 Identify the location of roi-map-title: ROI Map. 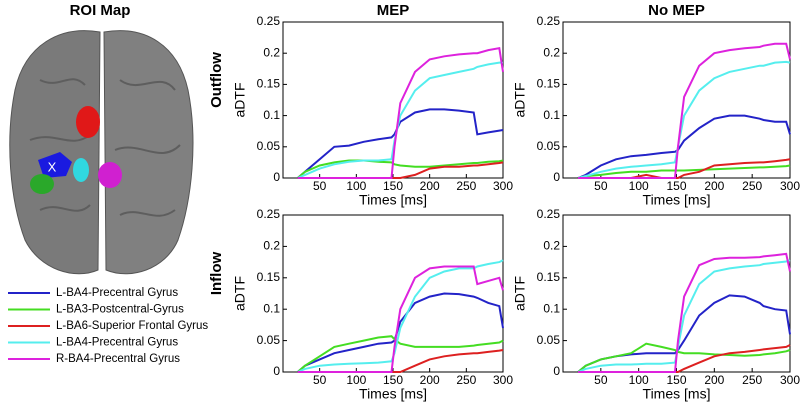
(100, 10).